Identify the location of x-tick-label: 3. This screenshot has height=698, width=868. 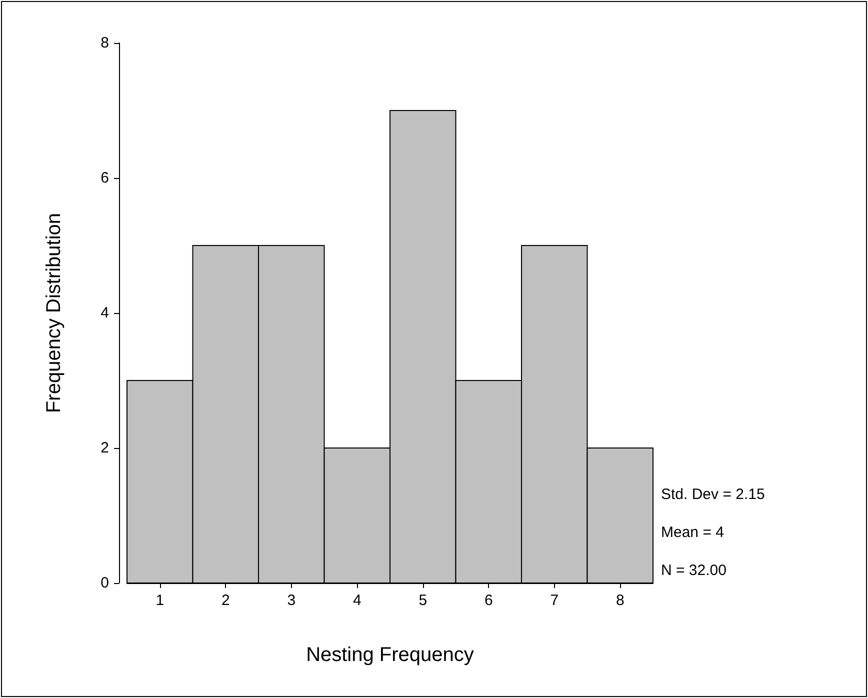
(291, 600).